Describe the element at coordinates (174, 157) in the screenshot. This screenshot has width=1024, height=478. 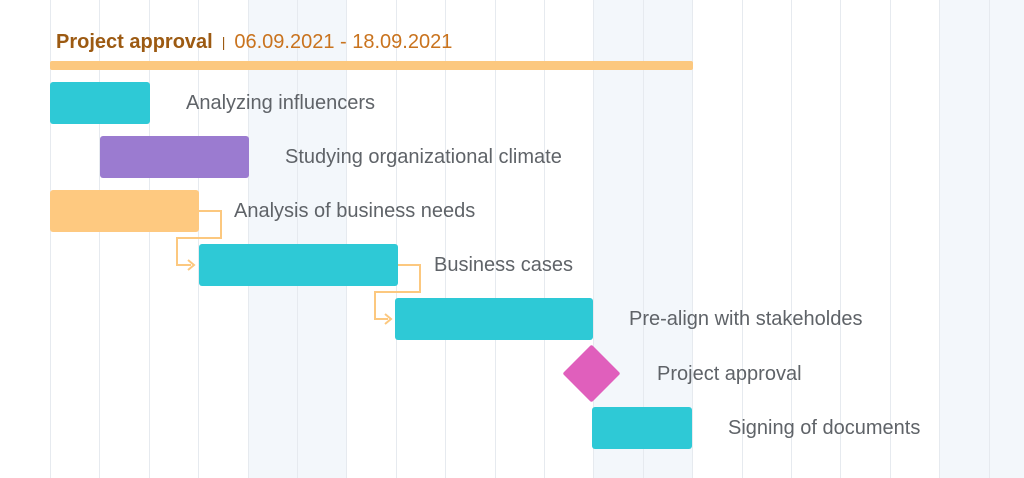
I see `task-bar-studying-organizational-climate` at that location.